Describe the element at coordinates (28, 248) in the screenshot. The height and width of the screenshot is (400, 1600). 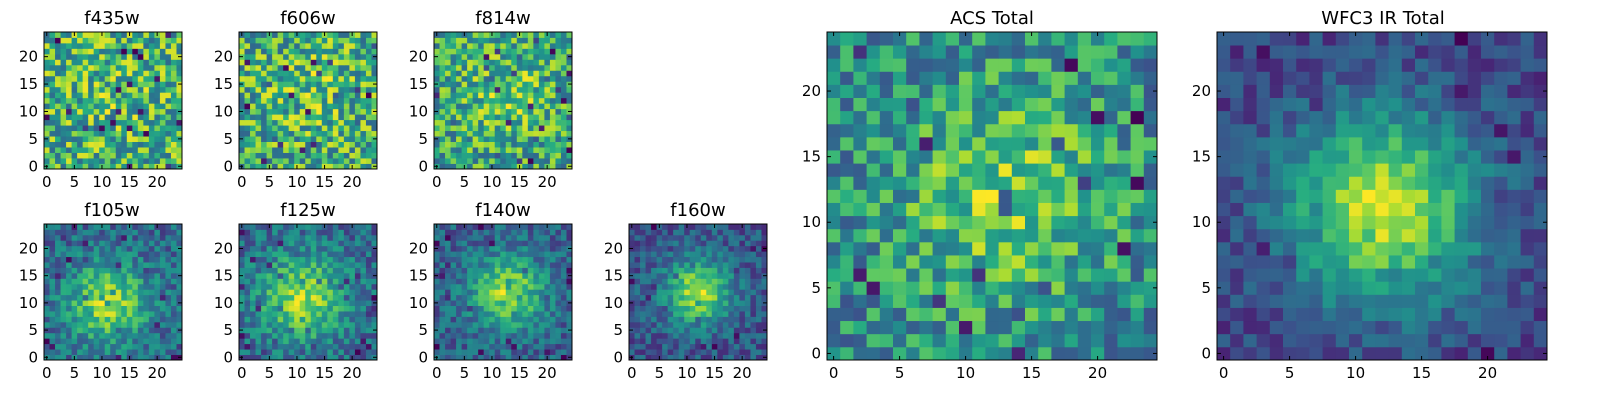
I see `y-tick-label: 20` at that location.